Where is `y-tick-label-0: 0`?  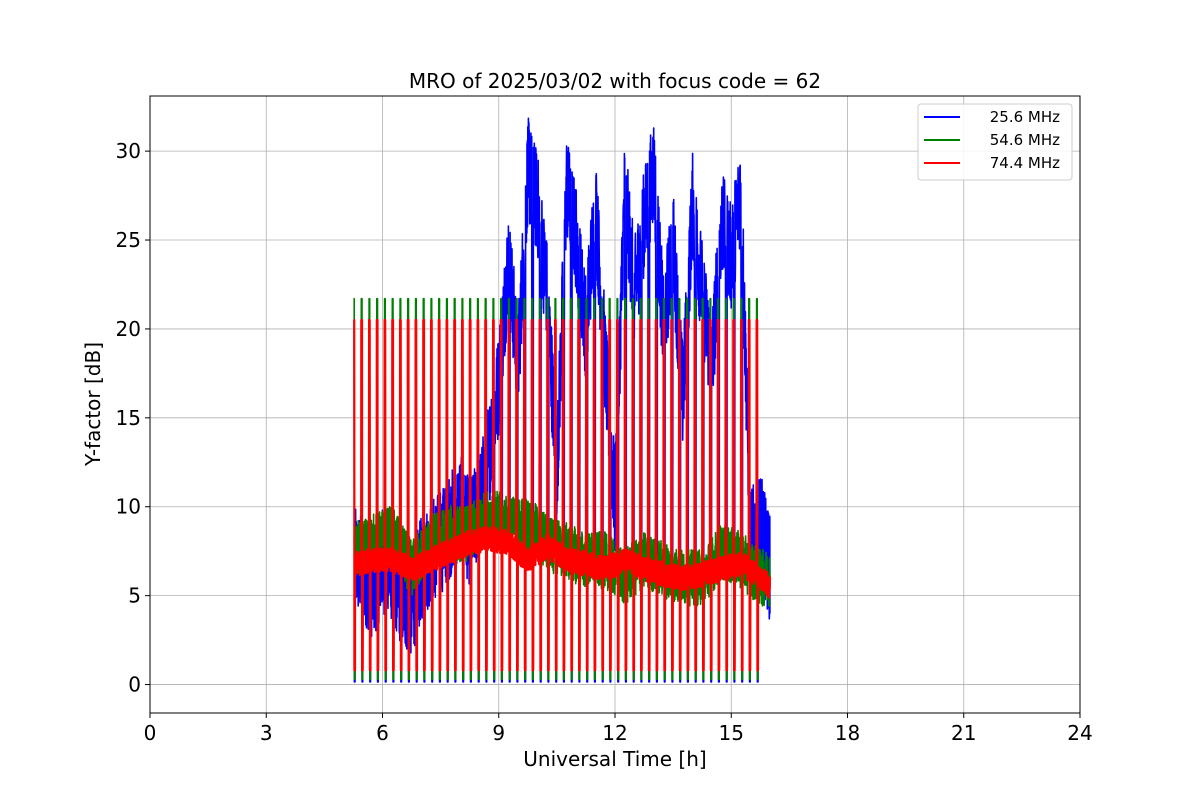
y-tick-label-0: 0 is located at coordinates (134, 685).